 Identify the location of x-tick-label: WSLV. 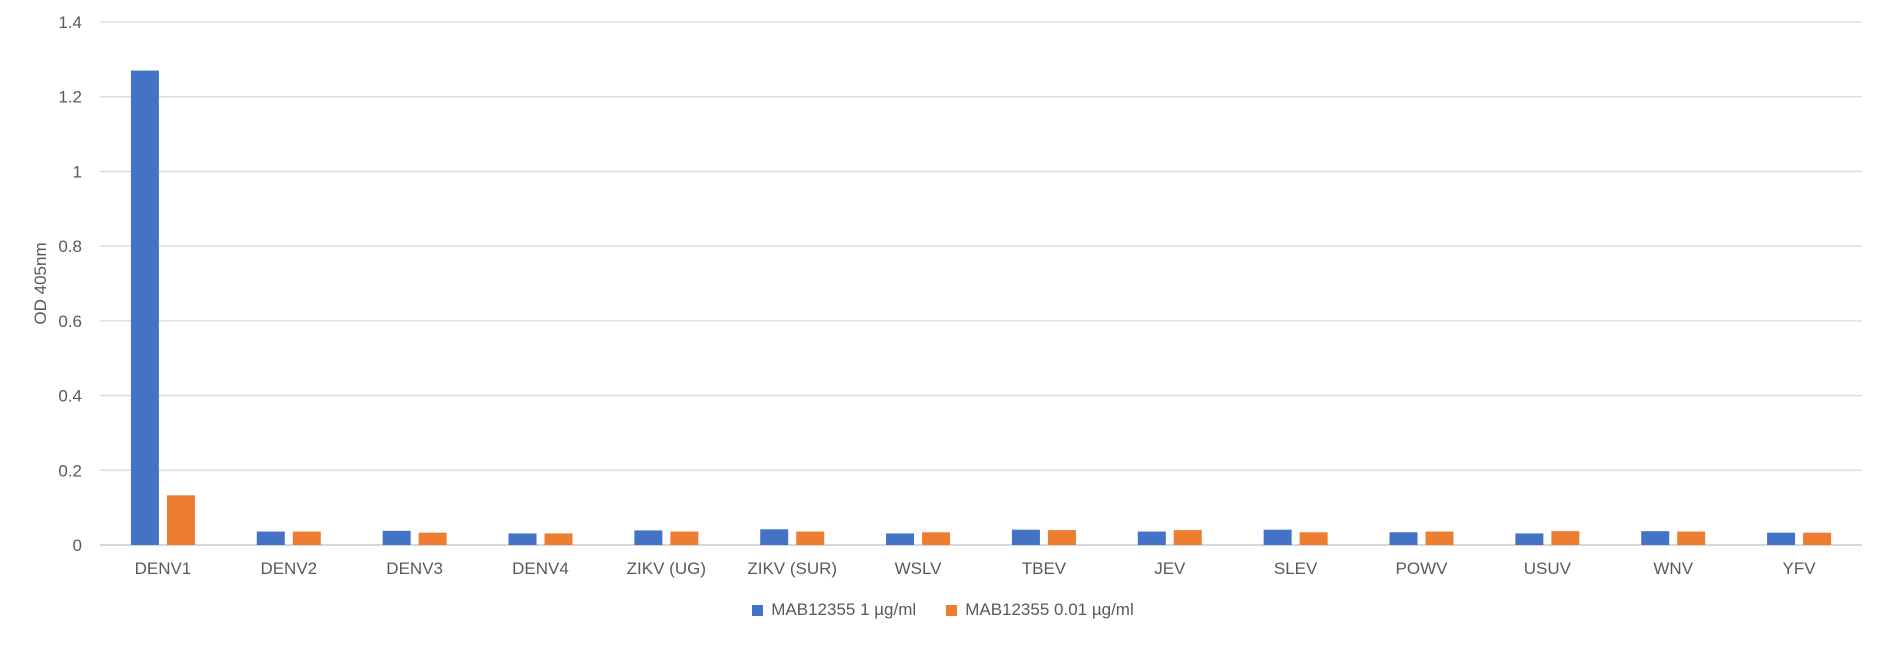
(919, 568).